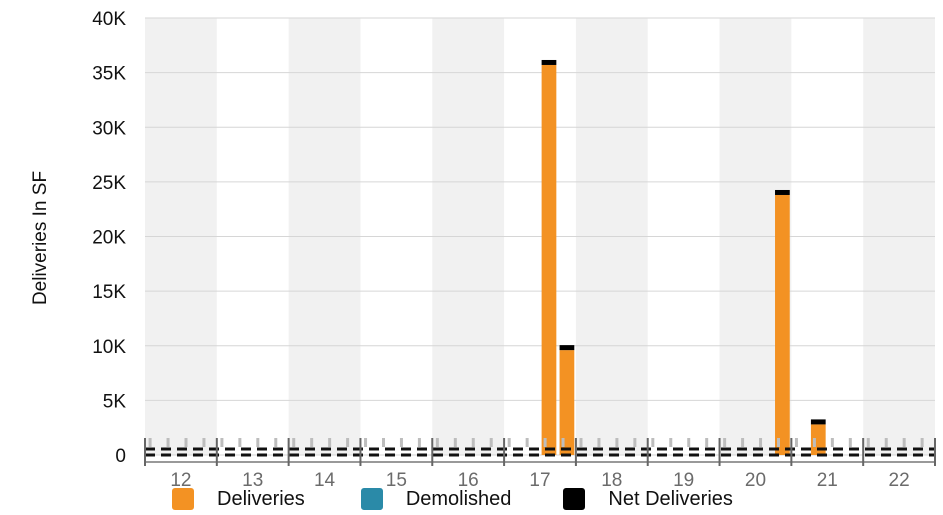  What do you see at coordinates (109, 292) in the screenshot?
I see `y-tick-15K: 15K` at bounding box center [109, 292].